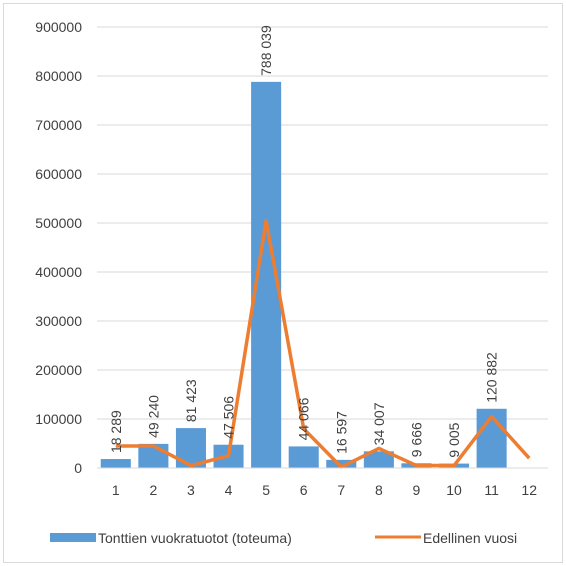 This screenshot has width=566, height=566. Describe the element at coordinates (379, 423) in the screenshot. I see `data-label: 34 007` at that location.